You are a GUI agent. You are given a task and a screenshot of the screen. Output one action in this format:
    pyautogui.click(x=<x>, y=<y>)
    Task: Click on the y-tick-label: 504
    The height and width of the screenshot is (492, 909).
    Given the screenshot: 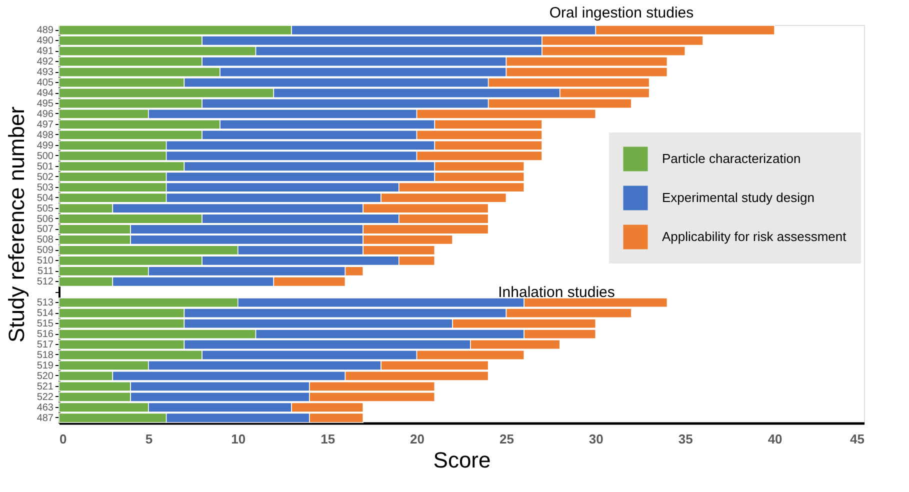 What is the action you would take?
    pyautogui.click(x=45, y=198)
    